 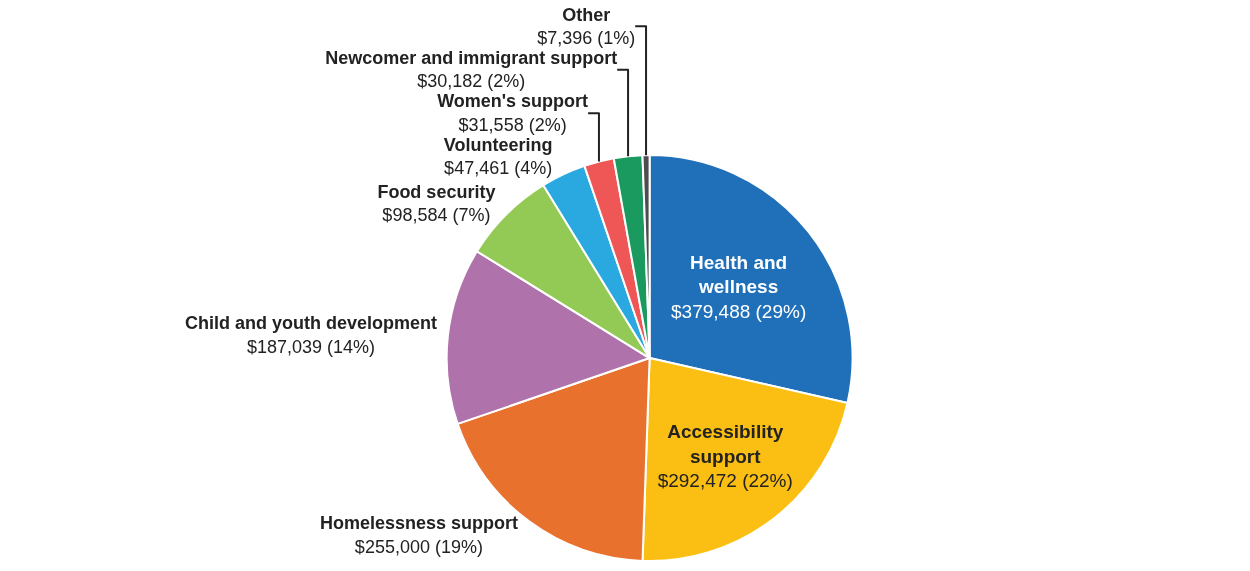 I want to click on slice-label: Newcomer and immigrant support, so click(x=471, y=58).